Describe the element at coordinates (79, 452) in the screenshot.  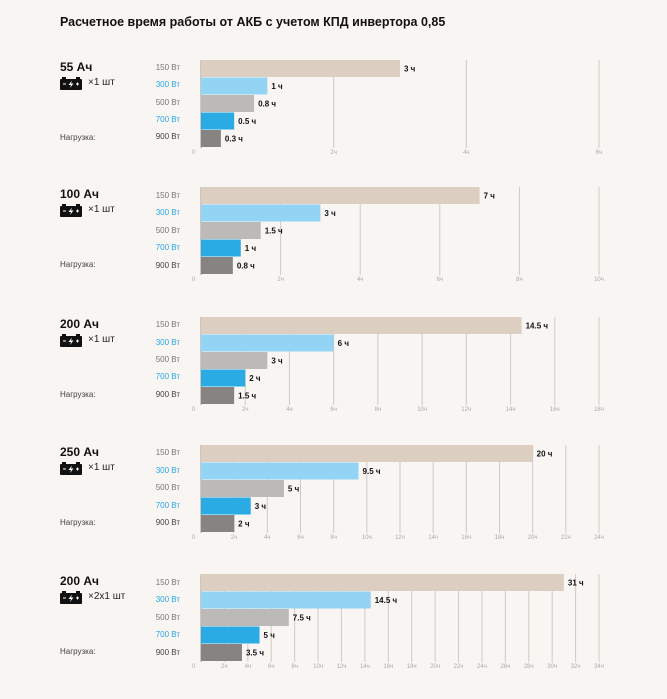
I see `battery-capacity: 250 Ач` at that location.